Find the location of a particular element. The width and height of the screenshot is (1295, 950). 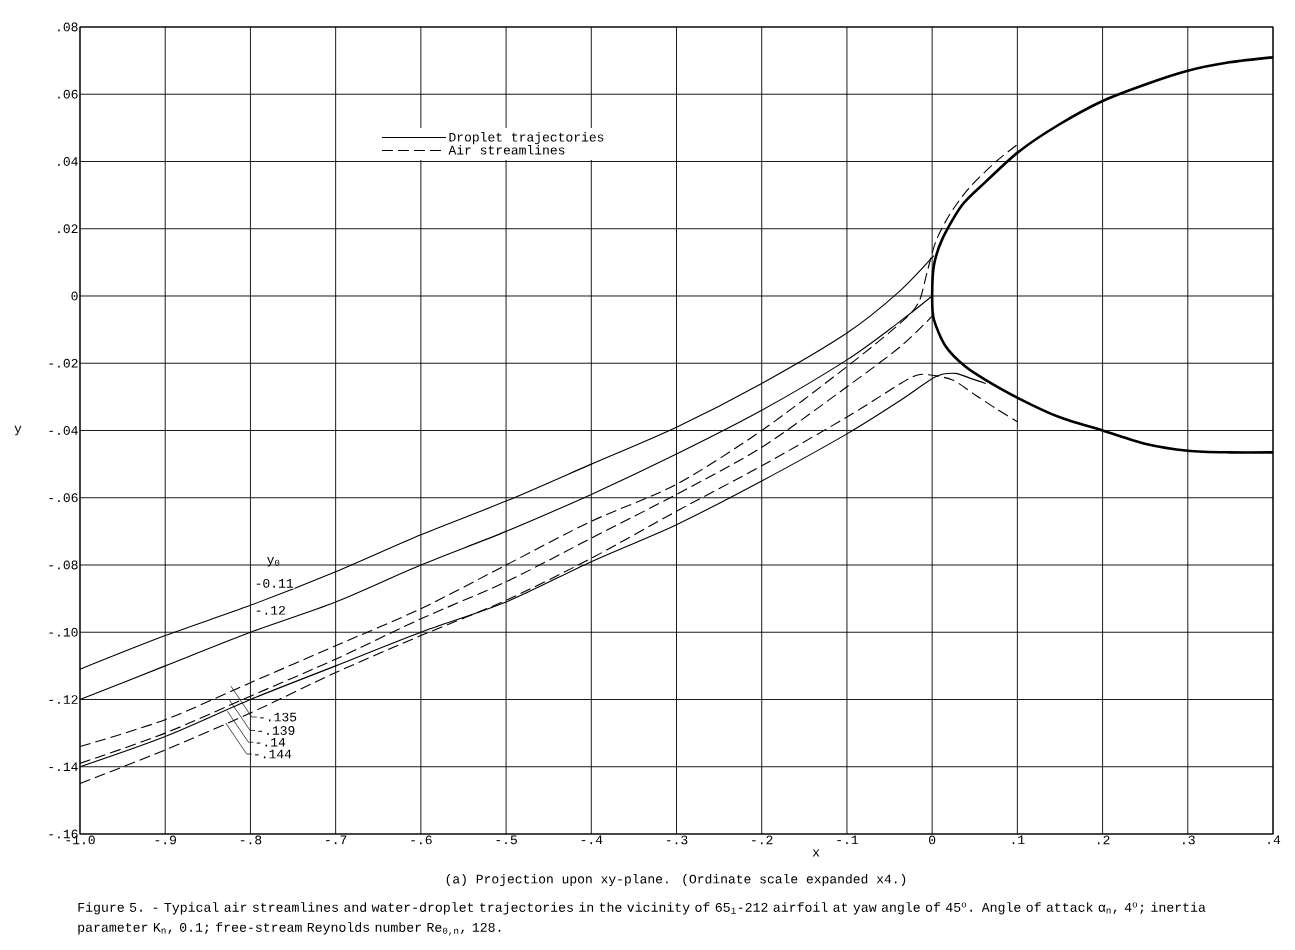

x-tick-label: -.3 is located at coordinates (677, 840).